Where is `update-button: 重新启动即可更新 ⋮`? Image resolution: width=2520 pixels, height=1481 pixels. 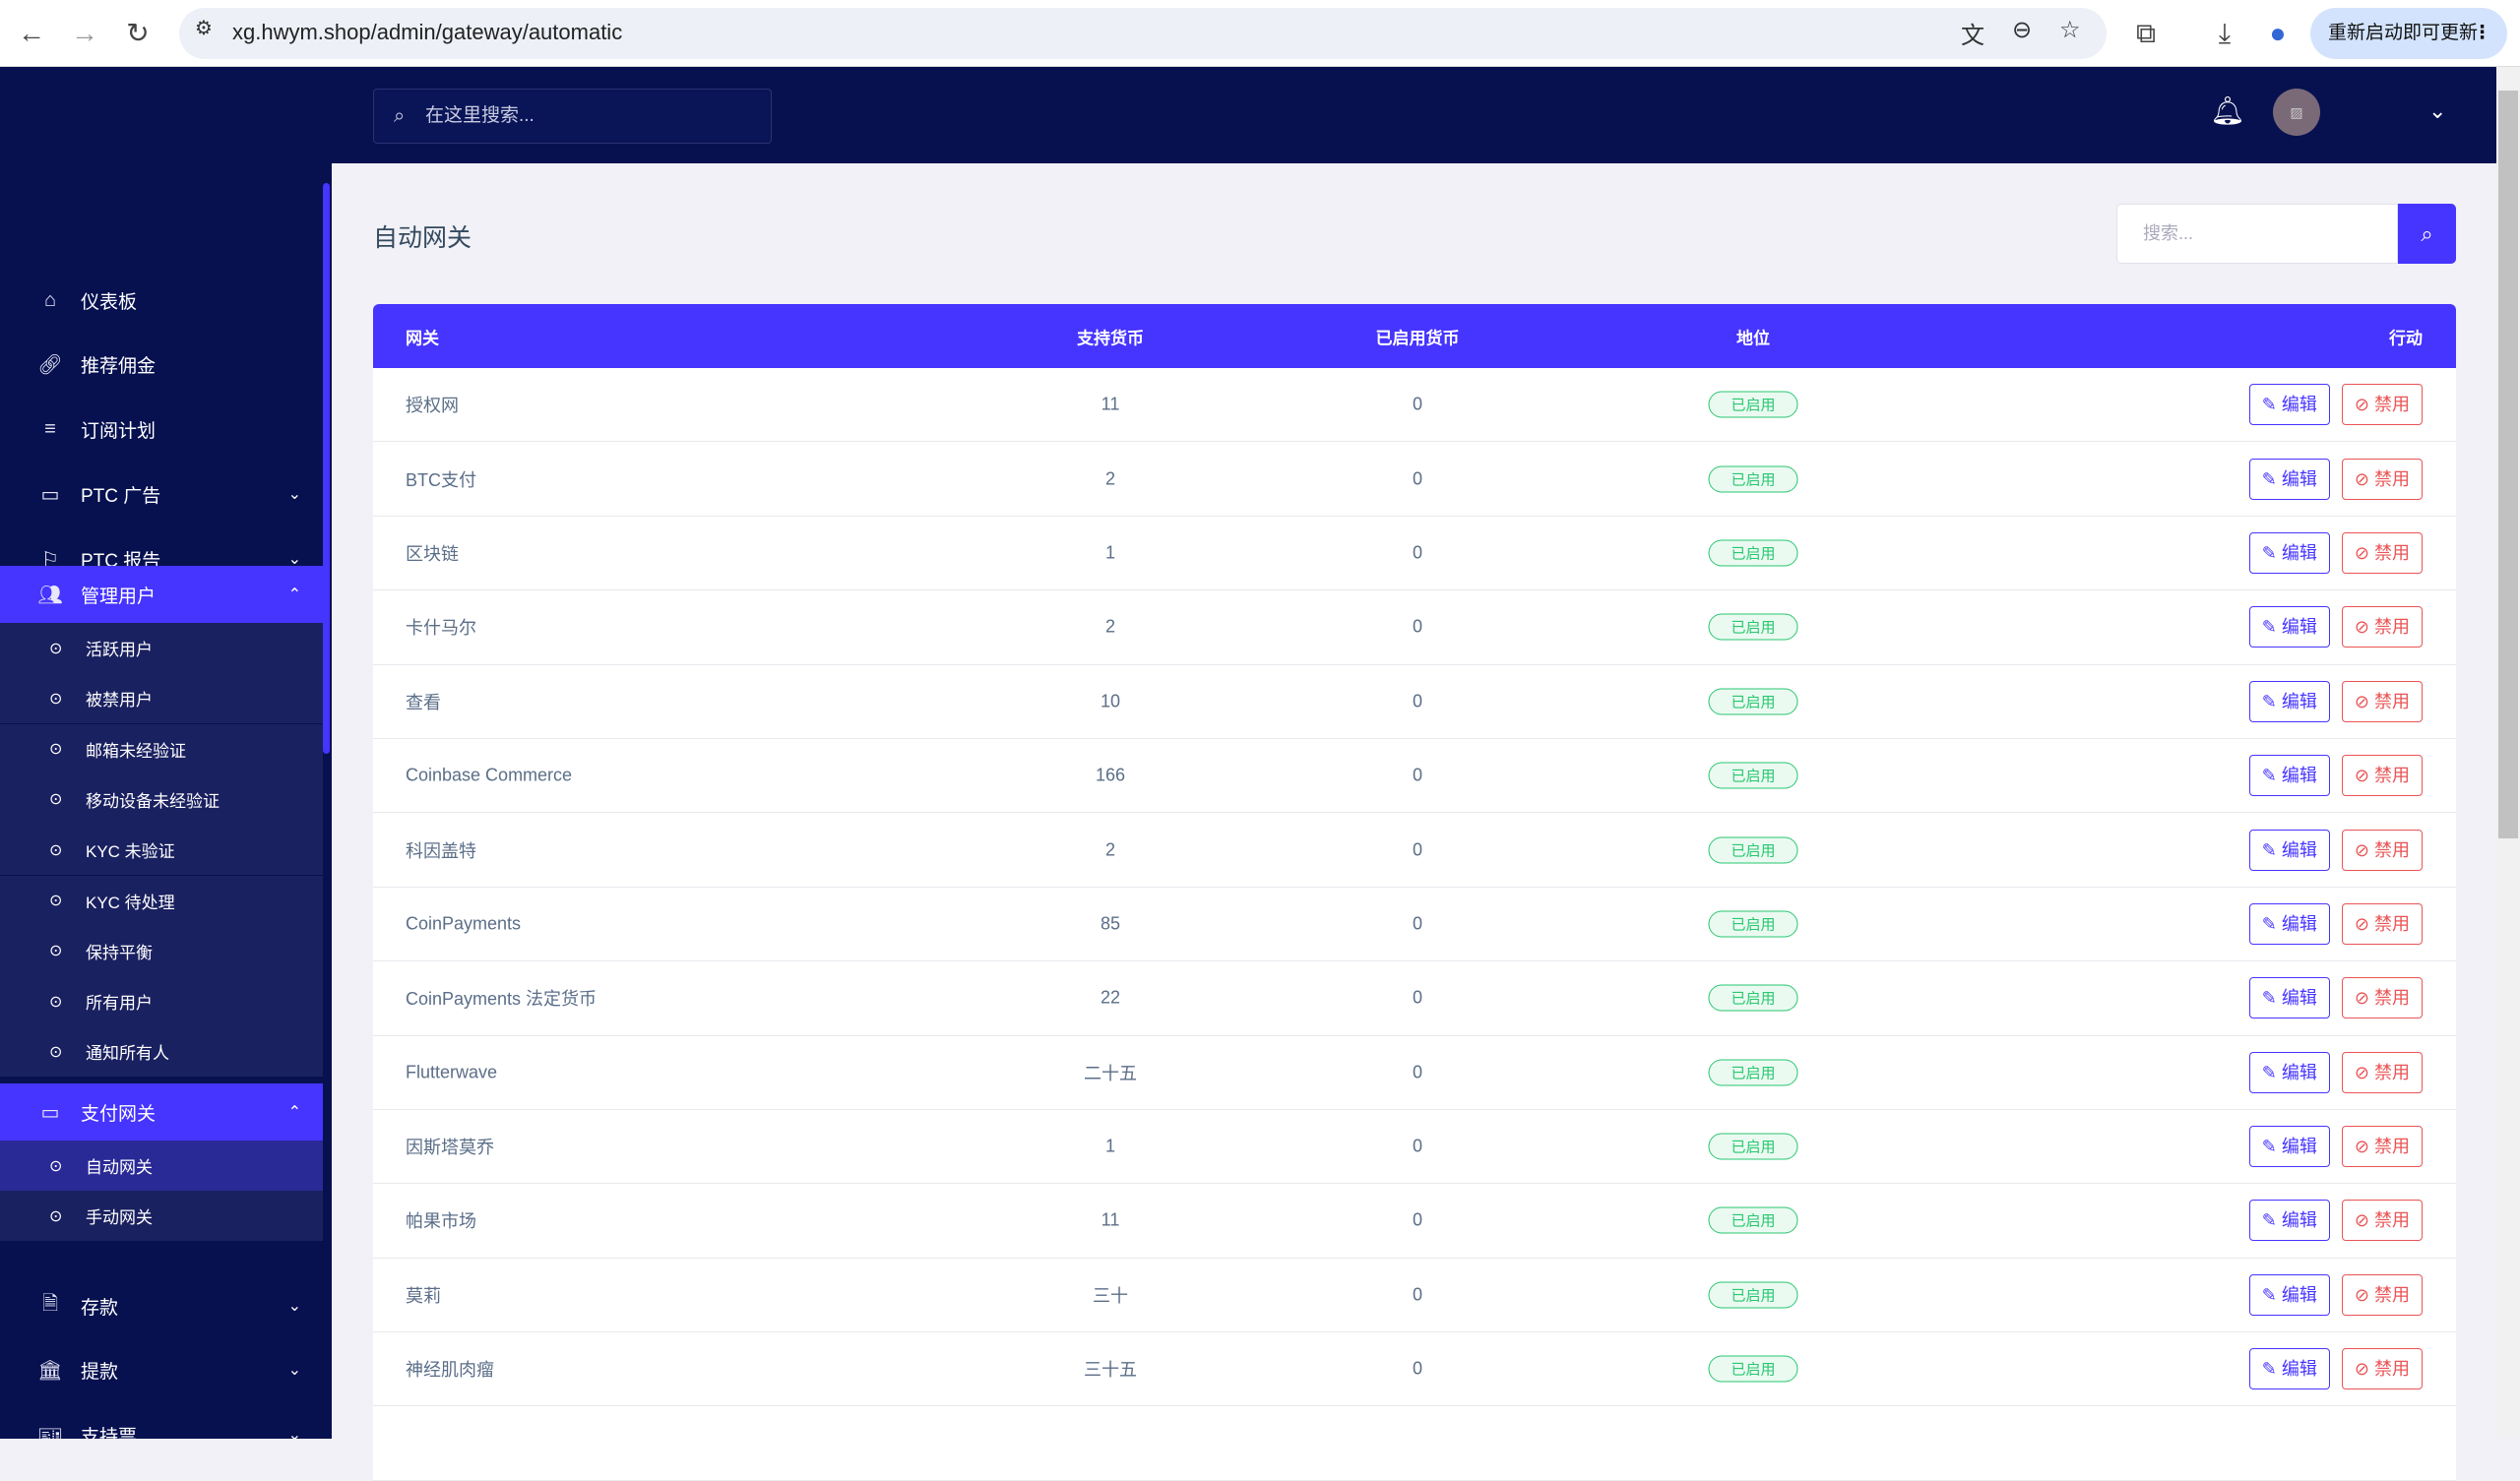
update-button: 重新启动即可更新 ⋮ is located at coordinates (2408, 33).